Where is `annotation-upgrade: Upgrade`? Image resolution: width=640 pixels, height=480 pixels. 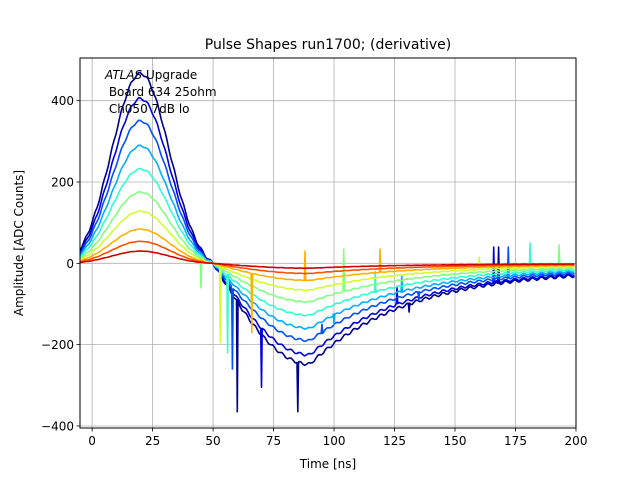 annotation-upgrade: Upgrade is located at coordinates (169, 75).